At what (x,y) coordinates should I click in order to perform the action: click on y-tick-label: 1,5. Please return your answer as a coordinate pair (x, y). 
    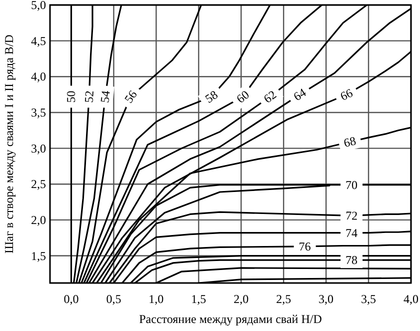
    Looking at the image, I should click on (38, 255).